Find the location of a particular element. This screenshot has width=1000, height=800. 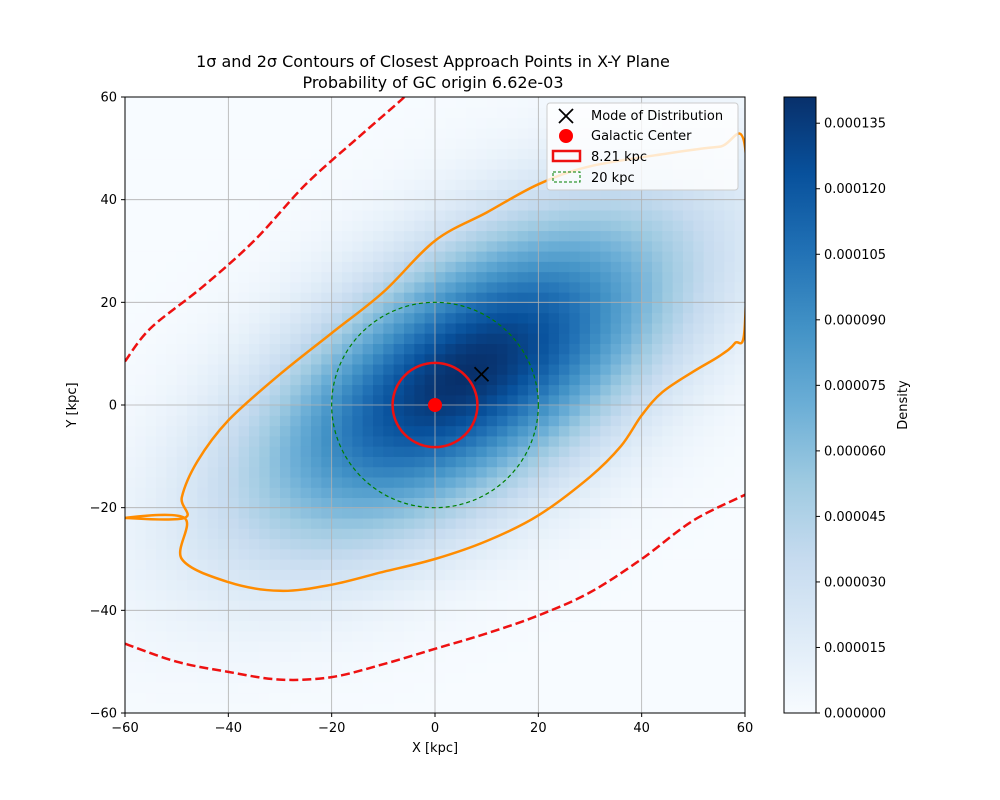

y-tick-label: −60 is located at coordinates (103, 714).